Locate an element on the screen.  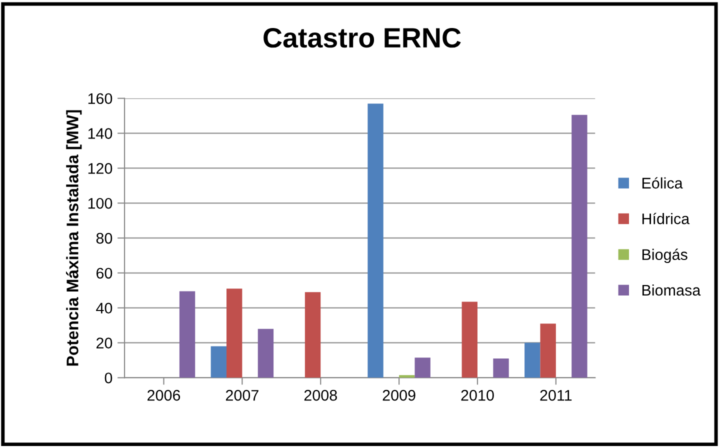
y-tick-label: 40 is located at coordinates (104, 308).